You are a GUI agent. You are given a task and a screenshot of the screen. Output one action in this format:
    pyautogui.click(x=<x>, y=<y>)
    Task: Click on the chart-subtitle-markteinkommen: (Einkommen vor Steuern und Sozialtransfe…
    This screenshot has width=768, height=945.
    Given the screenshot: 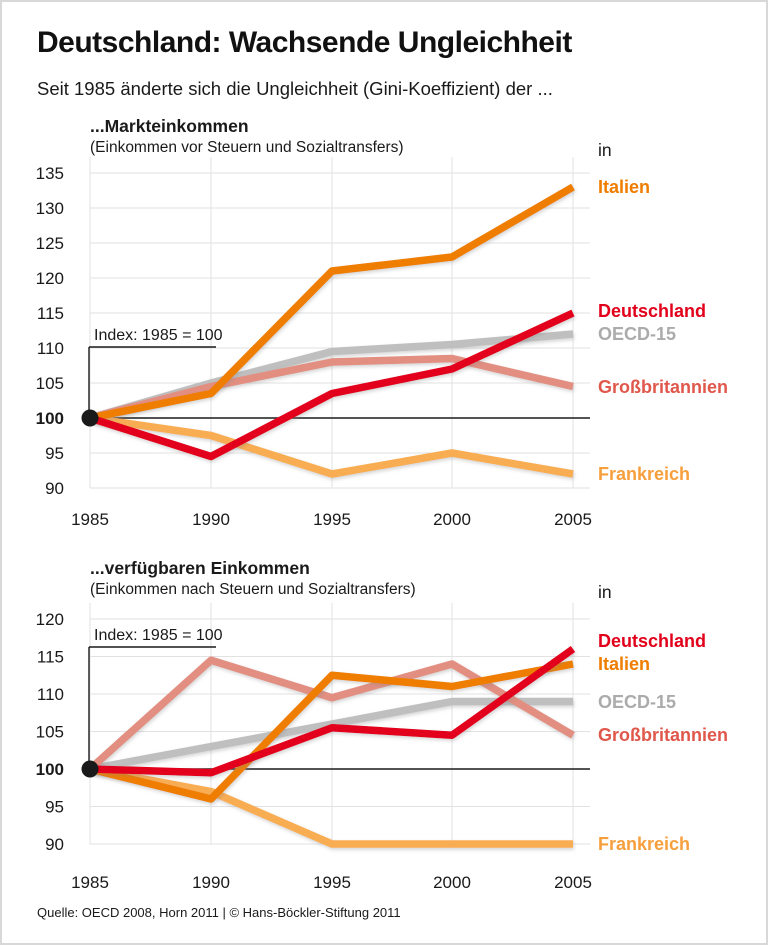 What is the action you would take?
    pyautogui.click(x=247, y=147)
    